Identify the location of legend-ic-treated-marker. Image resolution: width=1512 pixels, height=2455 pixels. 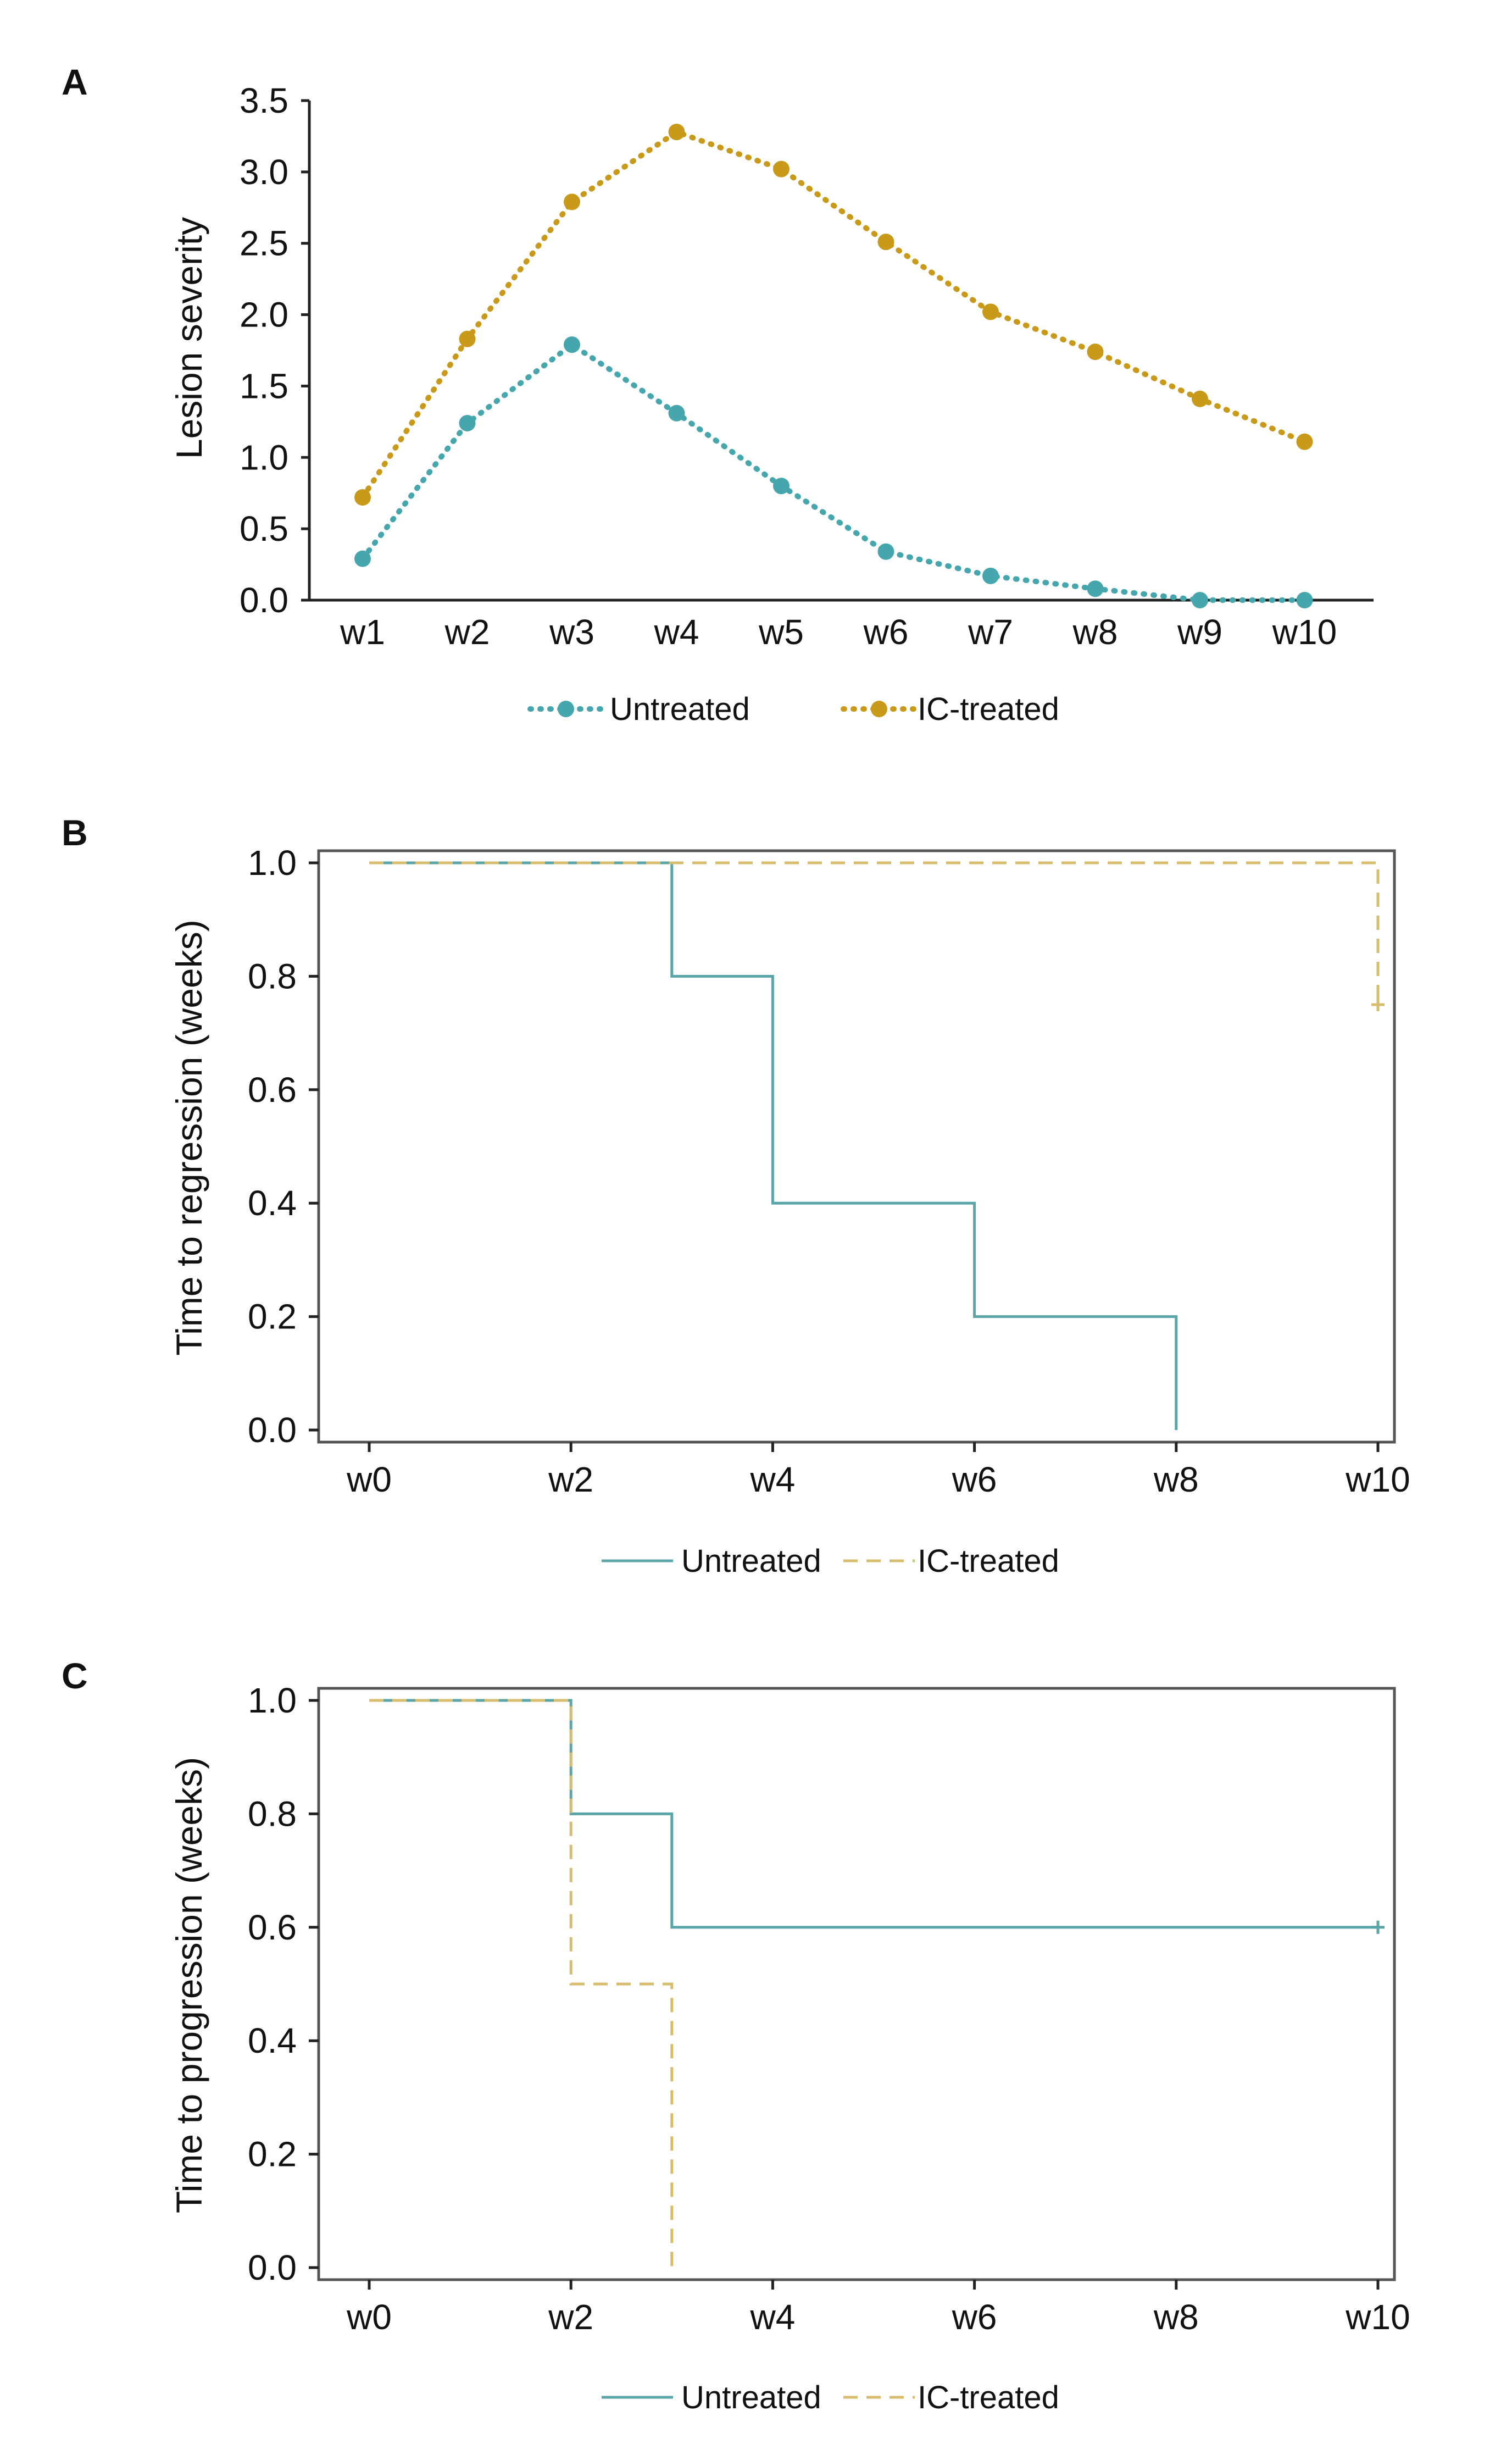
(879, 709).